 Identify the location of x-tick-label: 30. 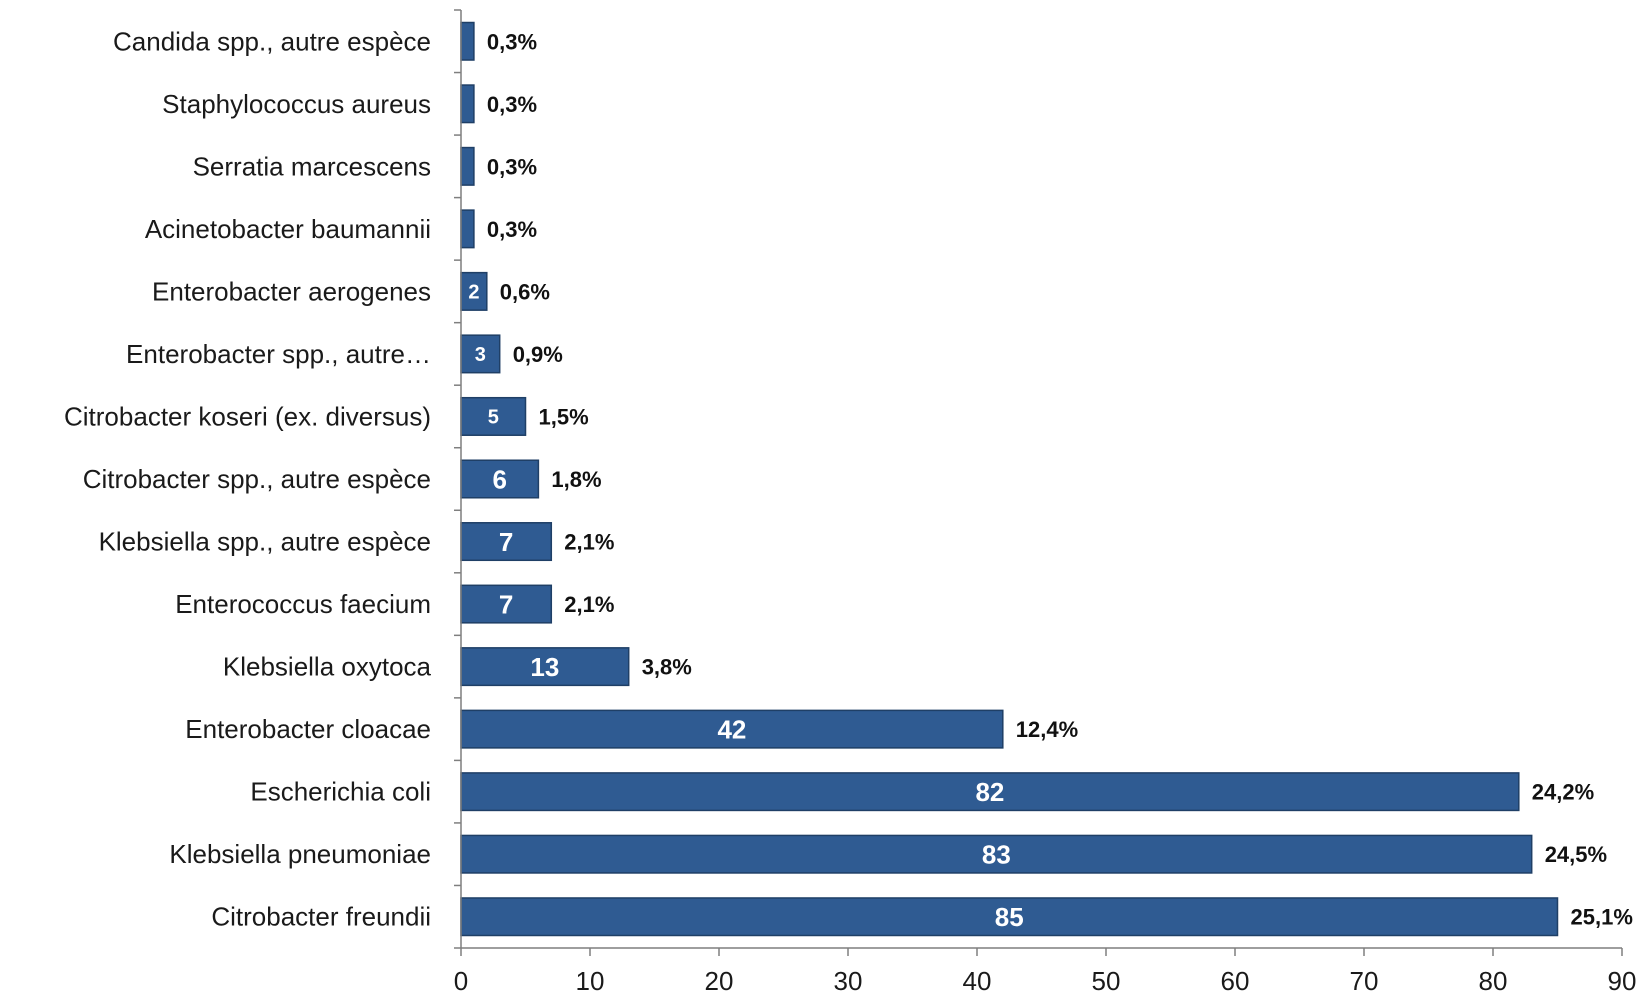
(848, 981).